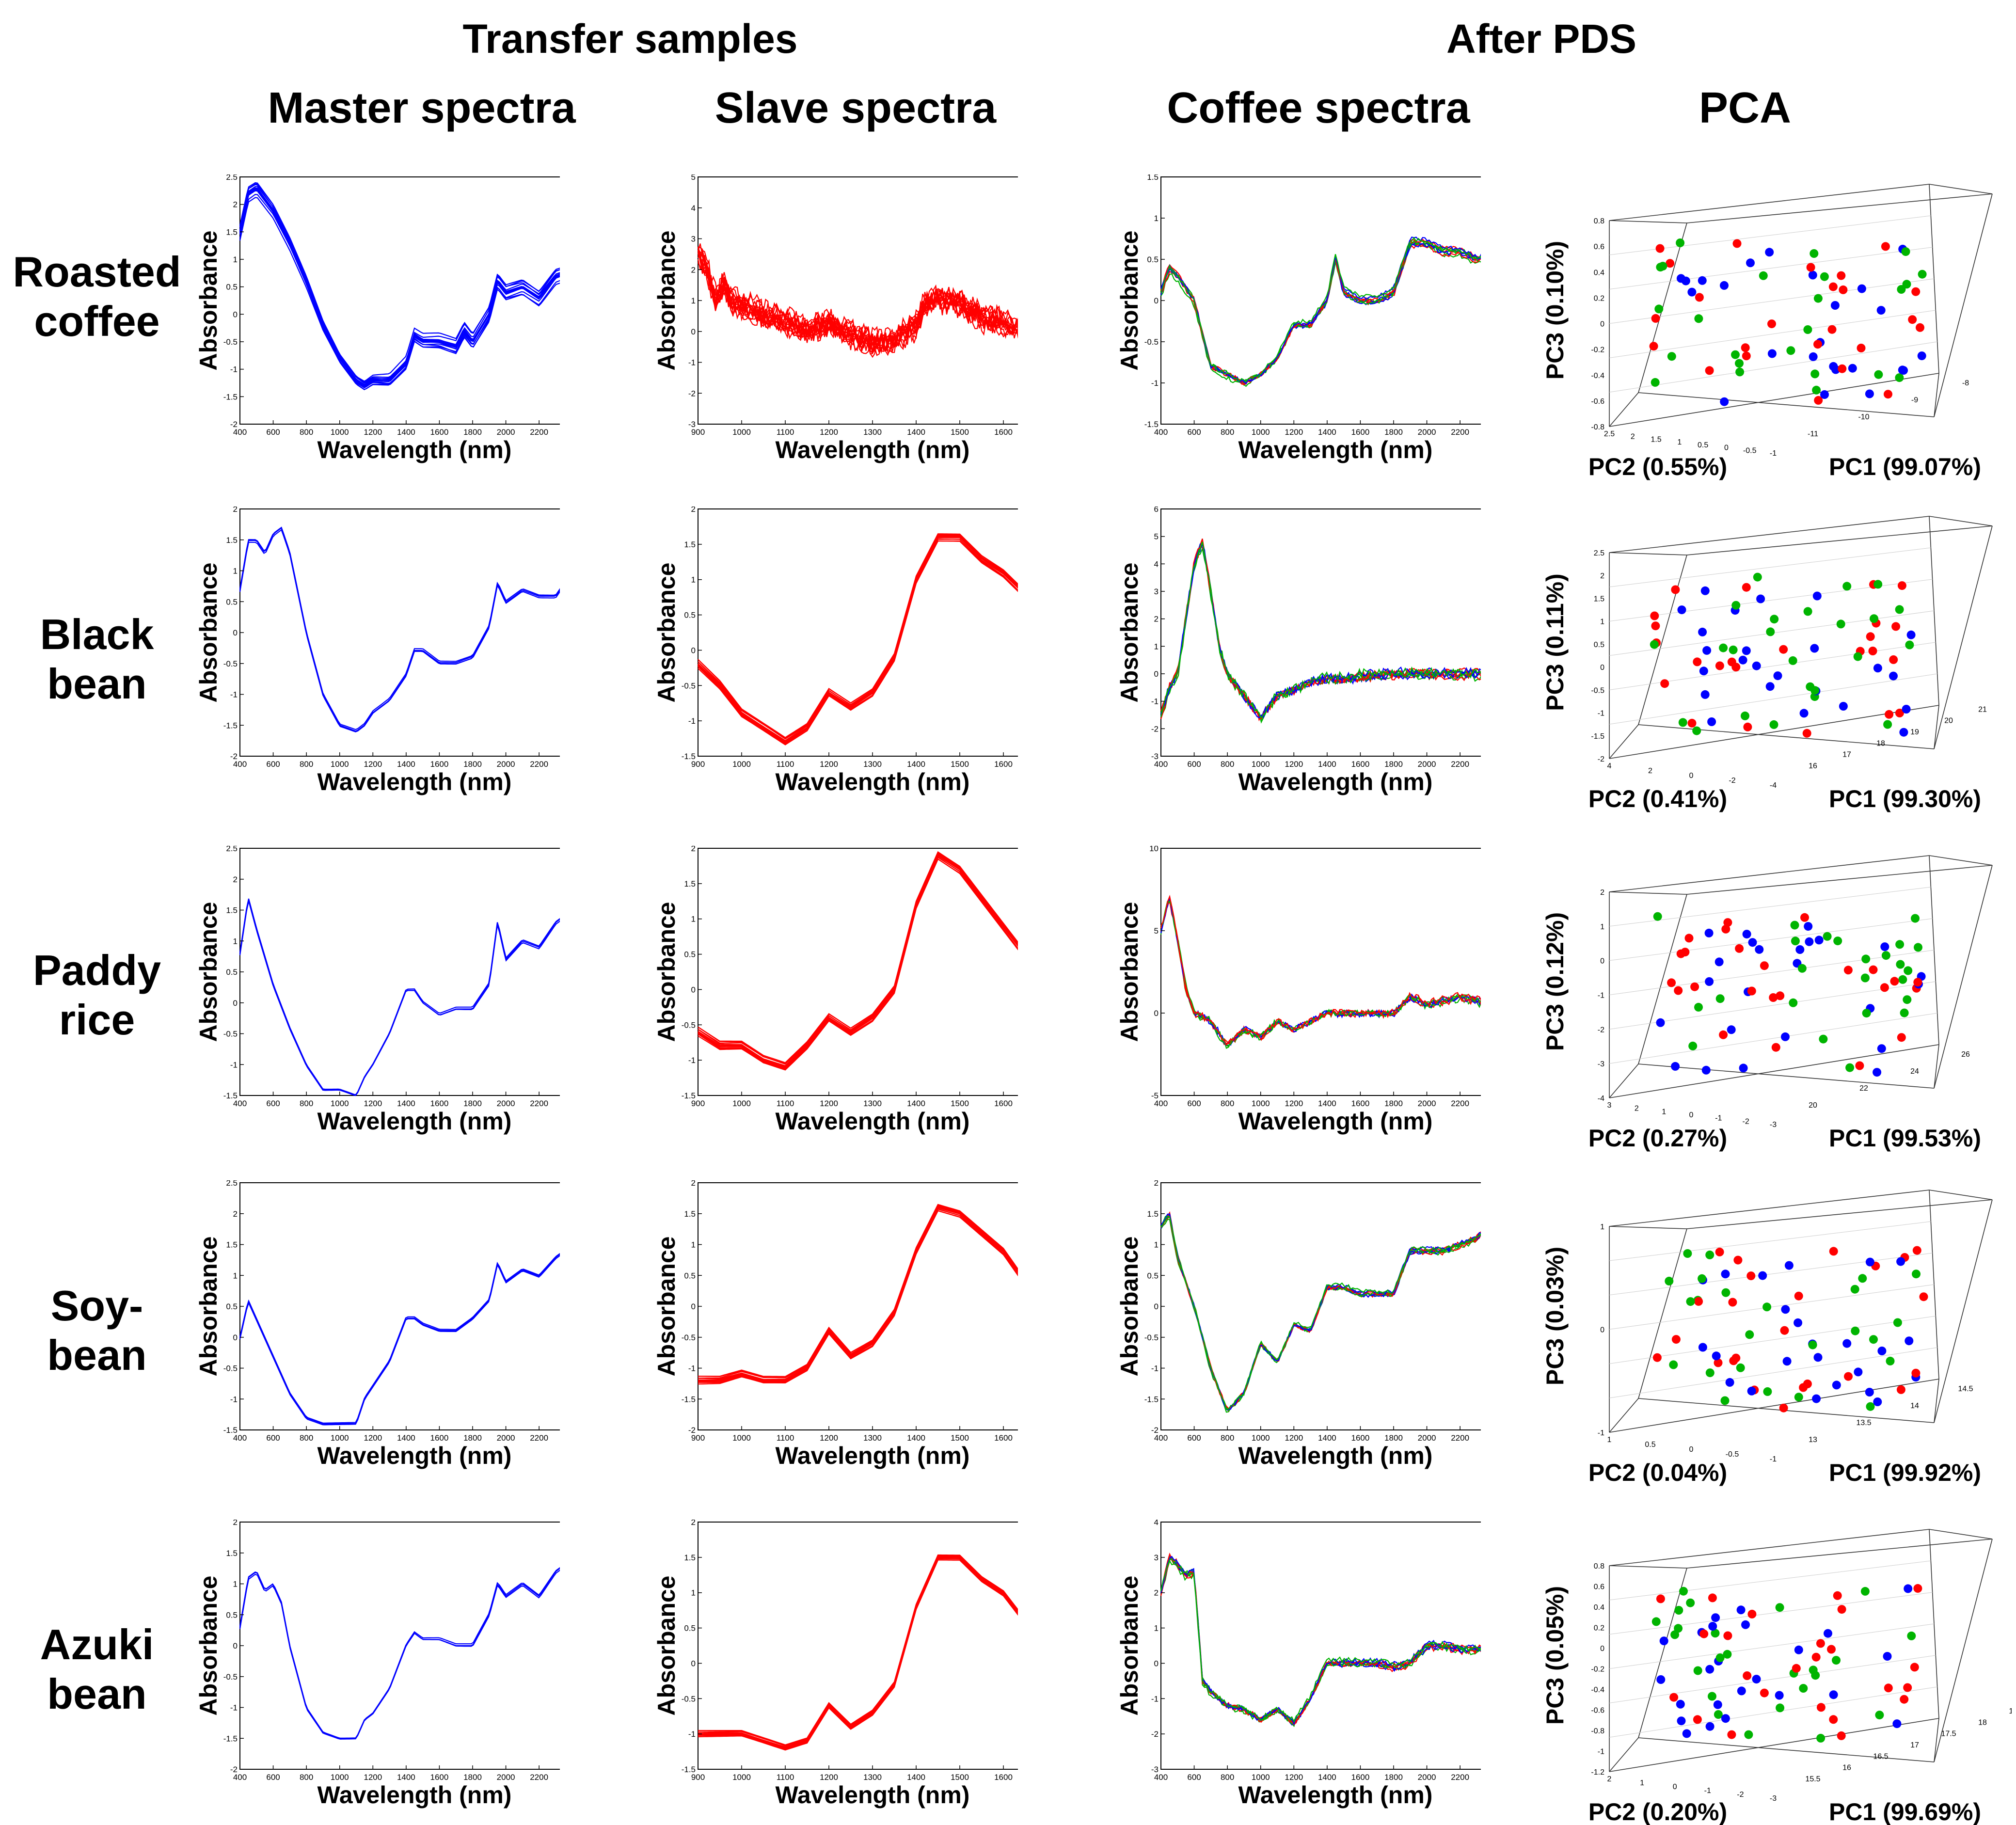 This screenshot has width=2016, height=1825. Describe the element at coordinates (1691, 1115) in the screenshot. I see `pca-y-tick-label: 0` at that location.